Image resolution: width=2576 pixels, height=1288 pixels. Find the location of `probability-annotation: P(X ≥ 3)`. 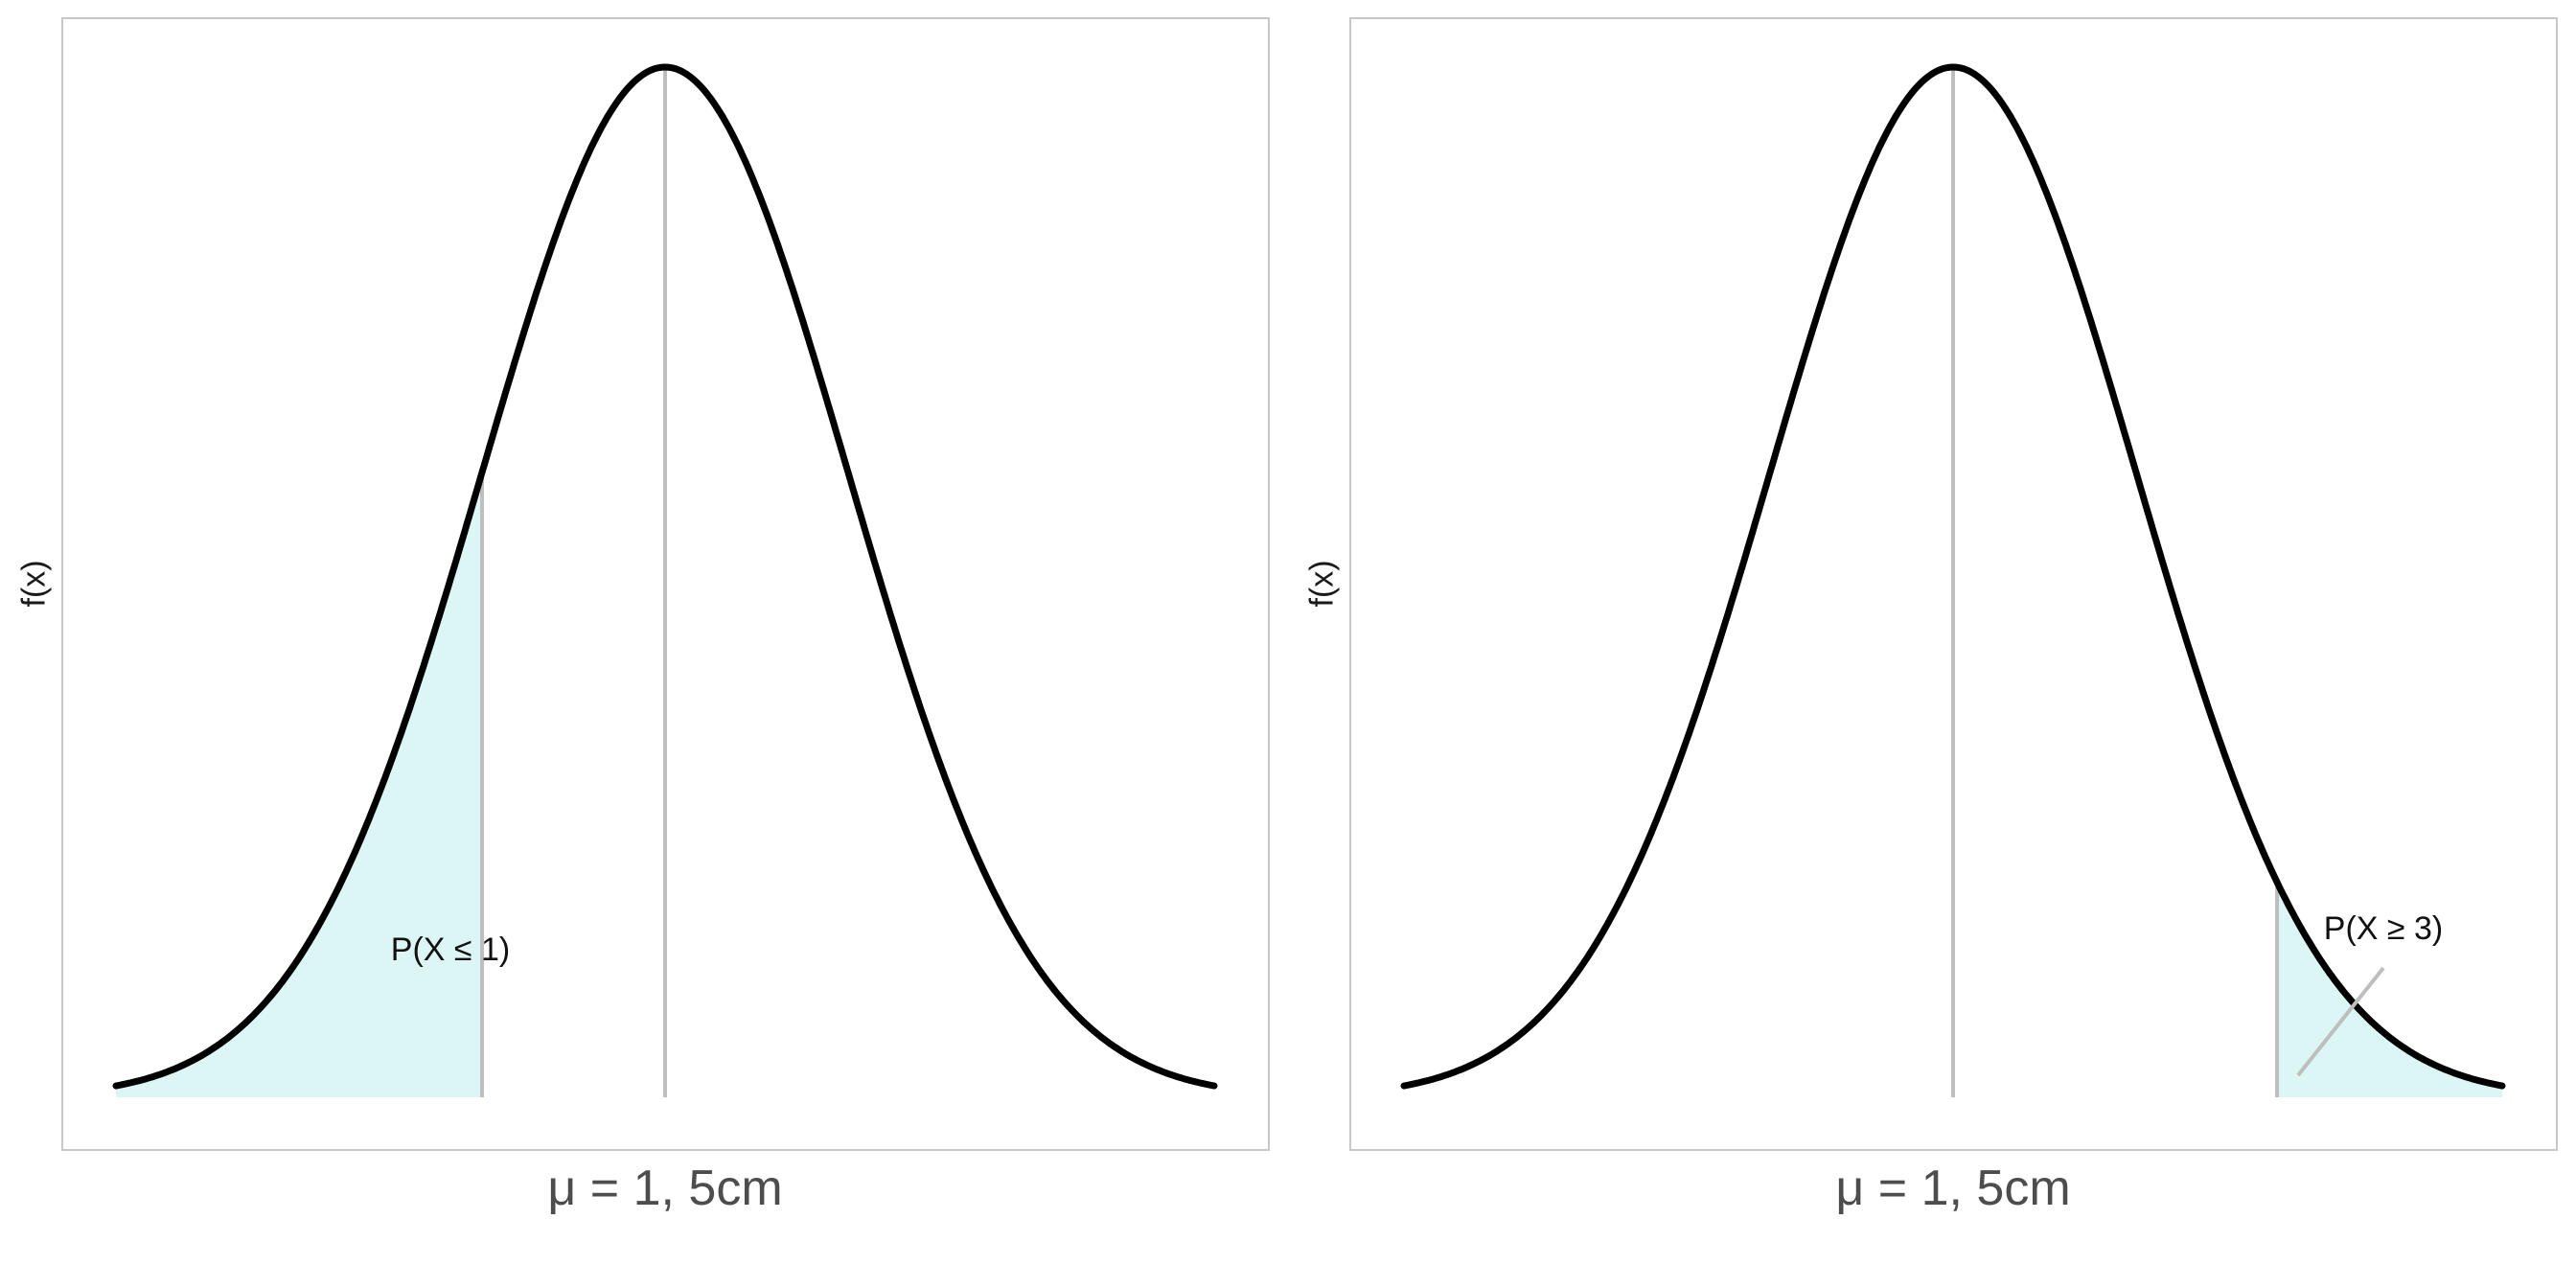

probability-annotation: P(X ≥ 3) is located at coordinates (2383, 928).